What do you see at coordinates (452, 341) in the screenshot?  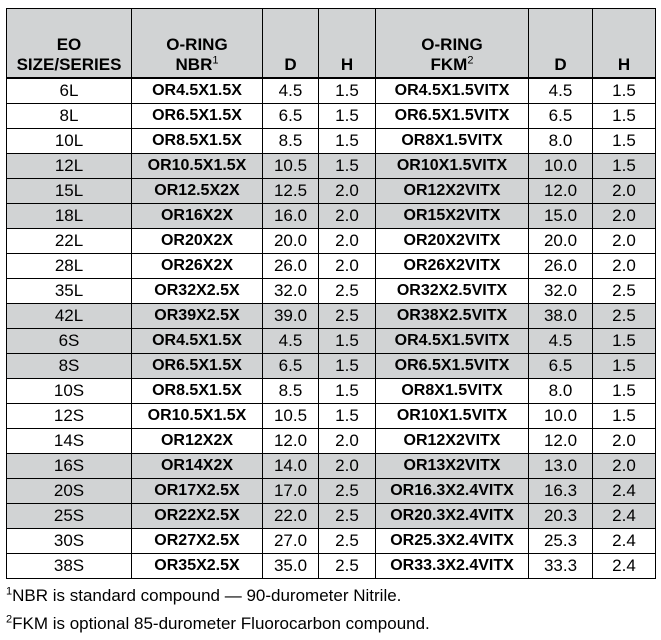 I see `table-cell: OR4.5X1.5VITX` at bounding box center [452, 341].